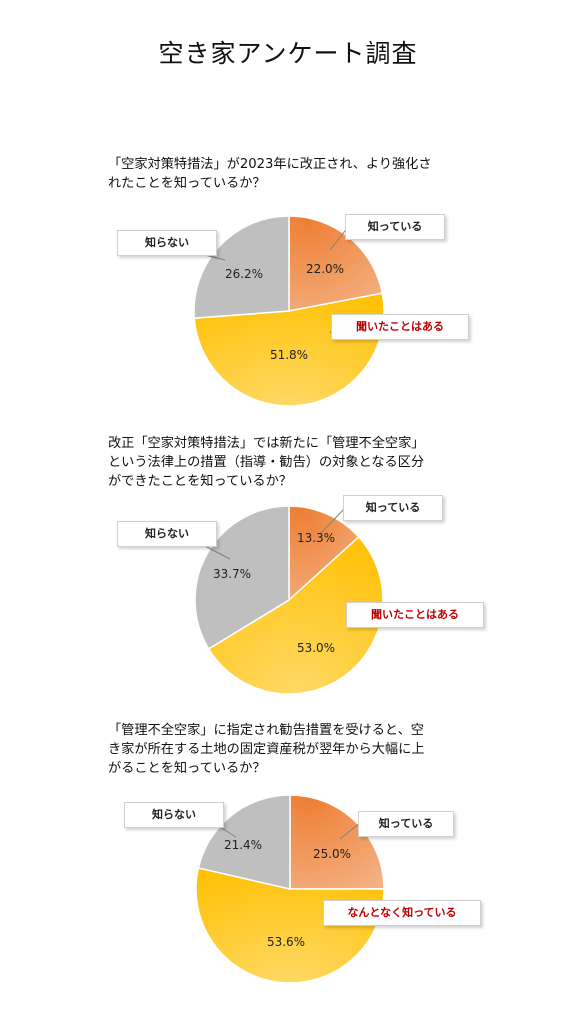  Describe the element at coordinates (289, 355) in the screenshot. I see `pct-label-heard: 51.8%` at that location.